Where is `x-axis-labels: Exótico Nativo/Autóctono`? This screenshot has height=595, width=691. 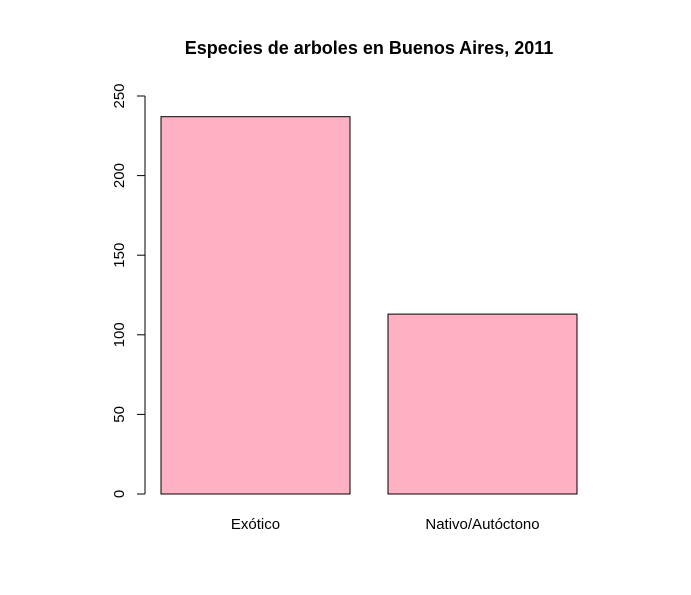 x-axis-labels: Exótico Nativo/Autóctono is located at coordinates (385, 524).